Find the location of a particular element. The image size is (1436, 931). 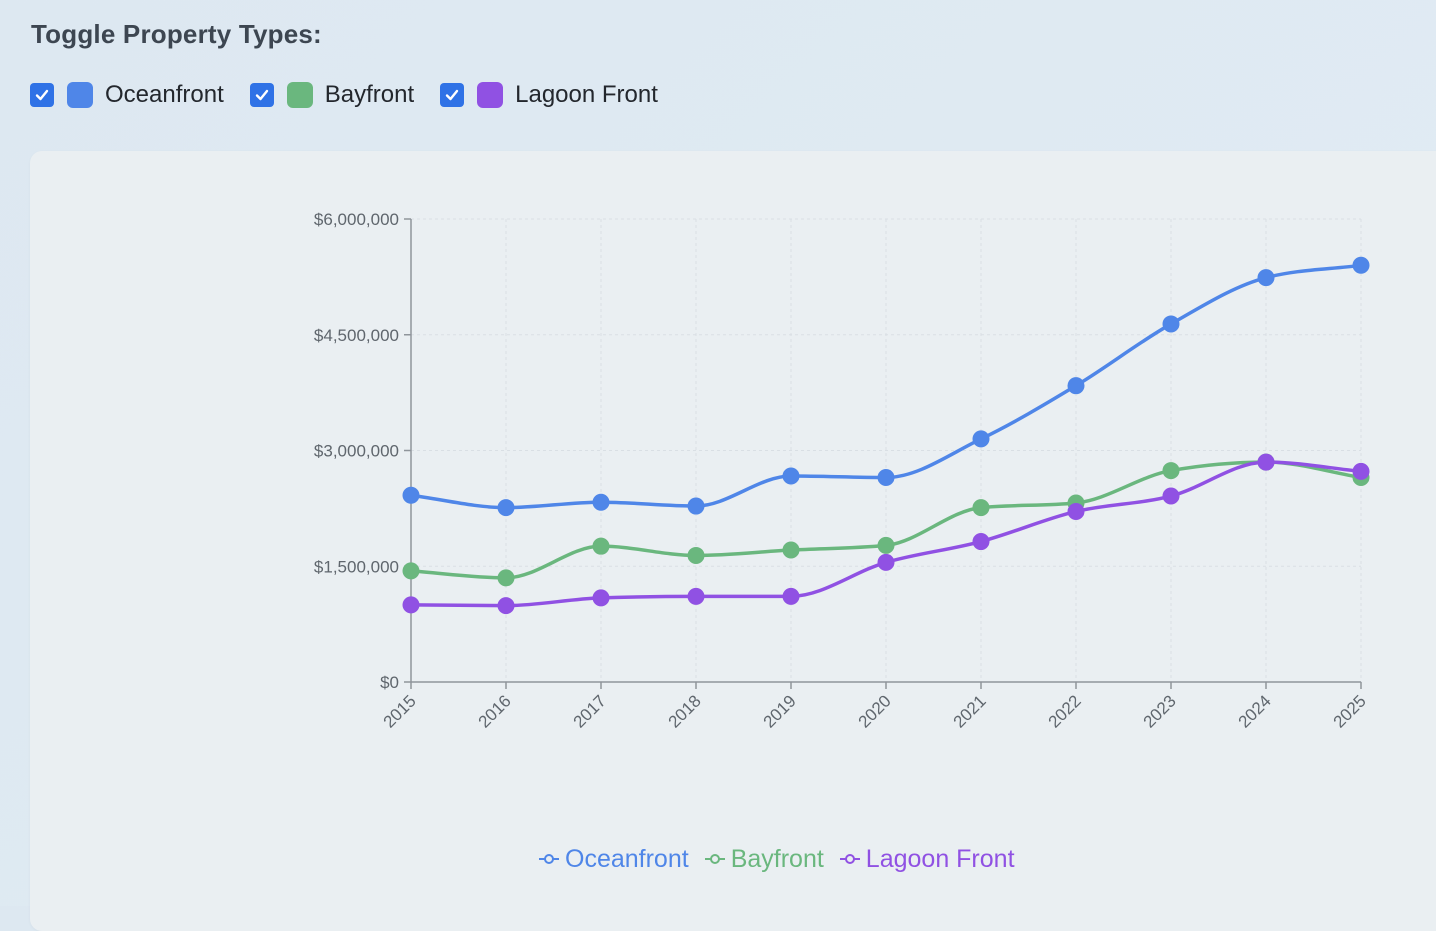

lagoon-front-checkbox is located at coordinates (452, 95).